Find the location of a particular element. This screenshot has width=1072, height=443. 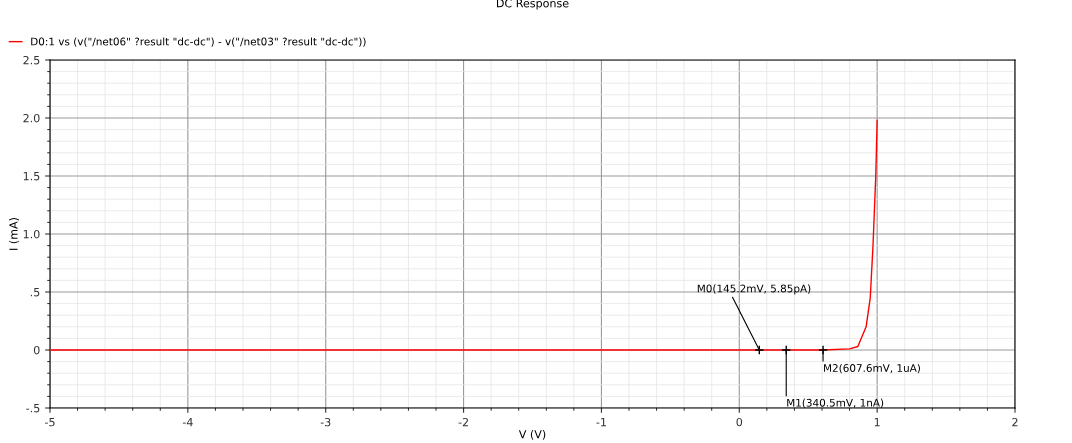

x-tick-label: -5 is located at coordinates (50, 422).